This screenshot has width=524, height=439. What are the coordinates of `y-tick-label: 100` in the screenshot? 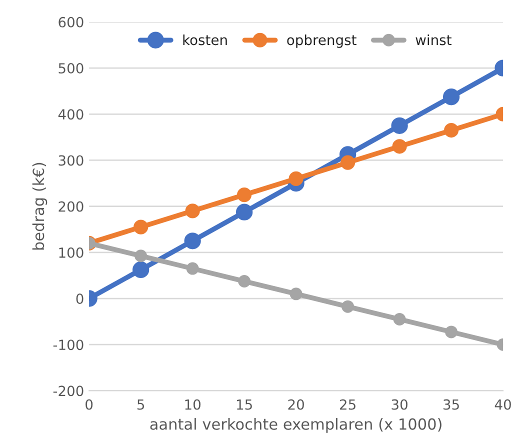 It's located at (71, 252).